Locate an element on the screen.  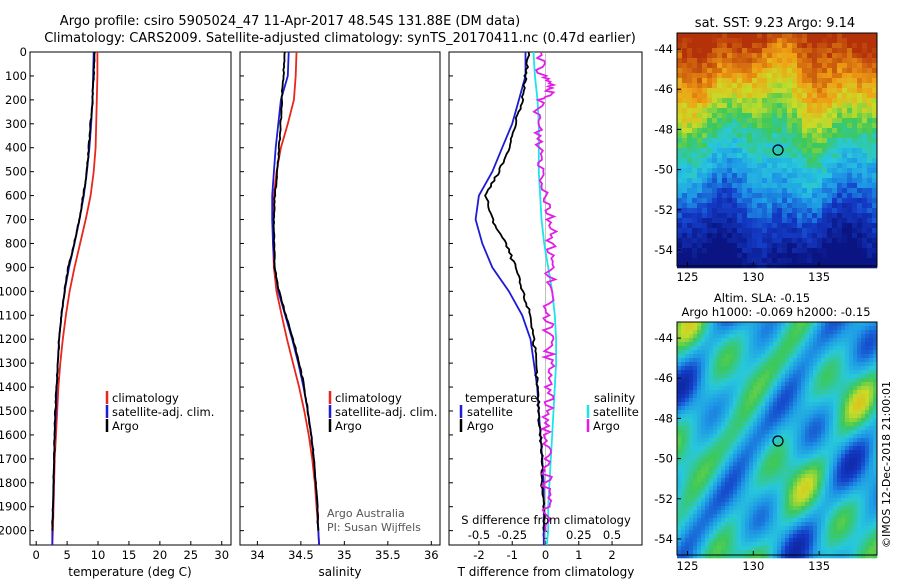
depth-tick-label: 100 is located at coordinates (16, 76).